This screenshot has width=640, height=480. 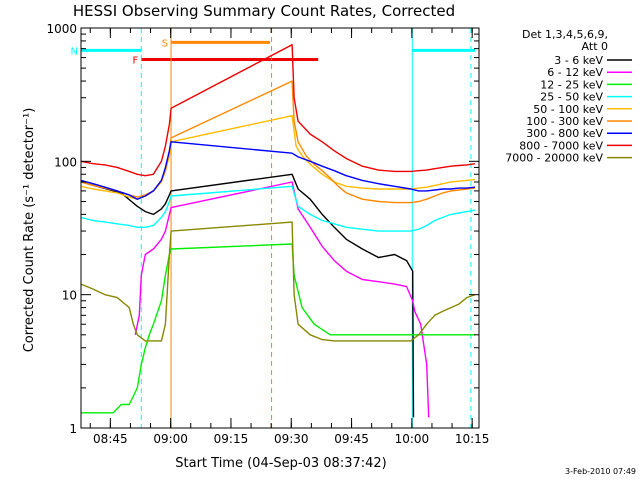 I want to click on legend-label: 25 - 50 keV, so click(x=571, y=97).